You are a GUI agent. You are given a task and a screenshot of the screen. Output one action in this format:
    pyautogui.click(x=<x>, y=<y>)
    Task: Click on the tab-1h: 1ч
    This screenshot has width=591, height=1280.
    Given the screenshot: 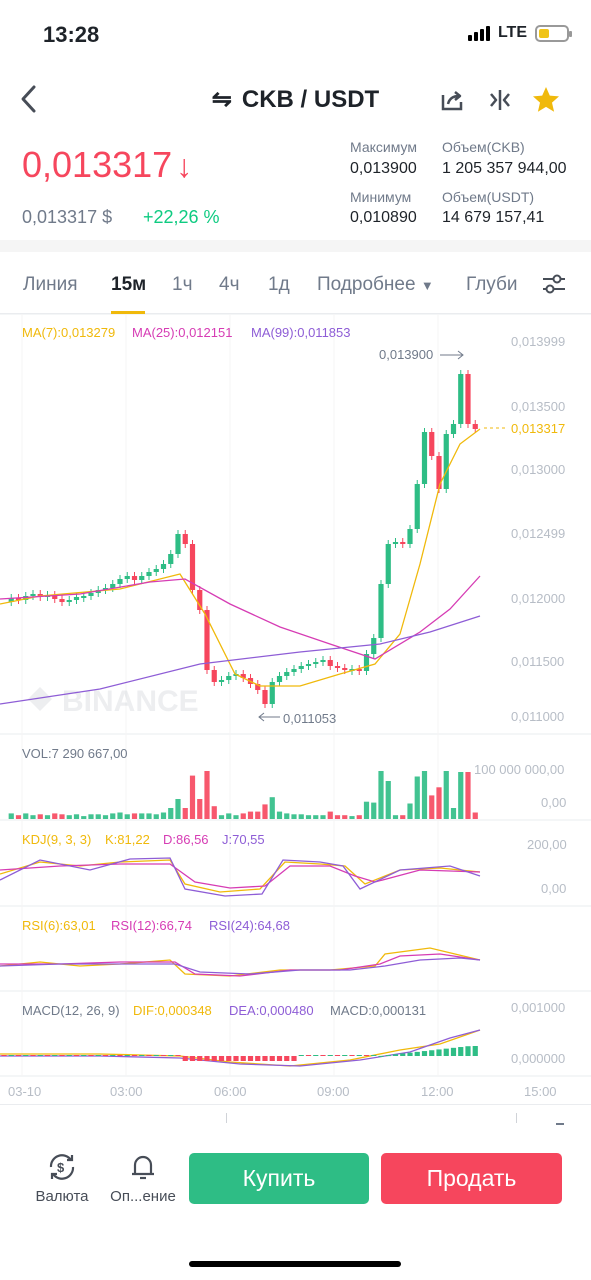 What is the action you would take?
    pyautogui.click(x=182, y=284)
    